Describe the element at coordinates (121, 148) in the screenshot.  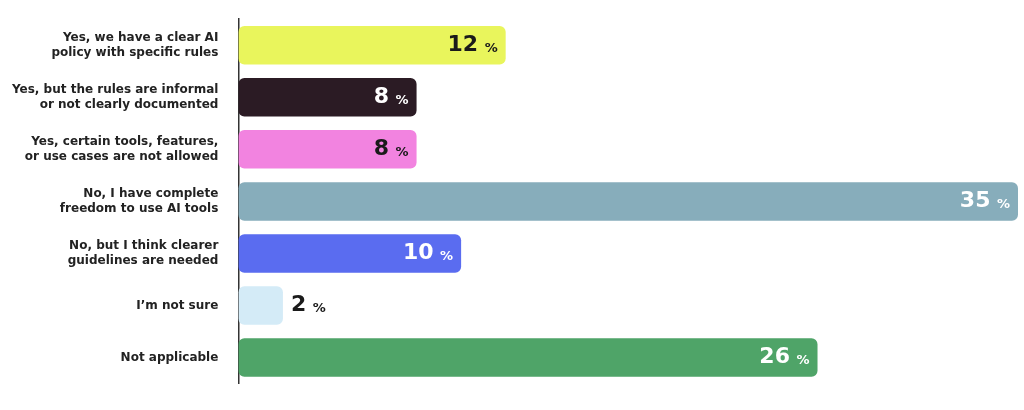
I see `y-tick-label: Yes, certain tools, features, or use cases are not allowed` at that location.